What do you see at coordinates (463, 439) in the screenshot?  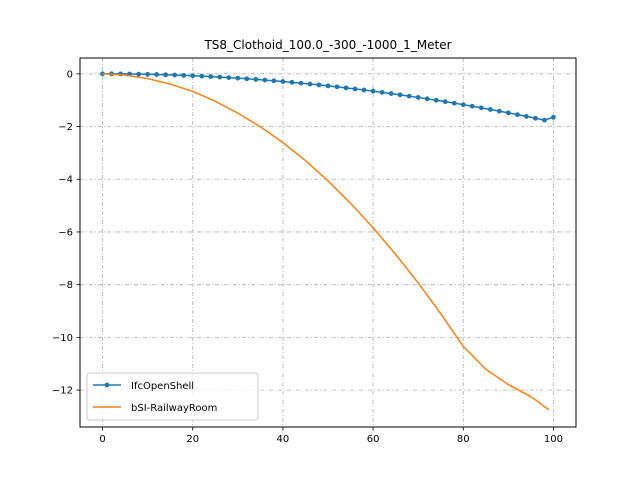 I see `x-tick-label: 80` at bounding box center [463, 439].